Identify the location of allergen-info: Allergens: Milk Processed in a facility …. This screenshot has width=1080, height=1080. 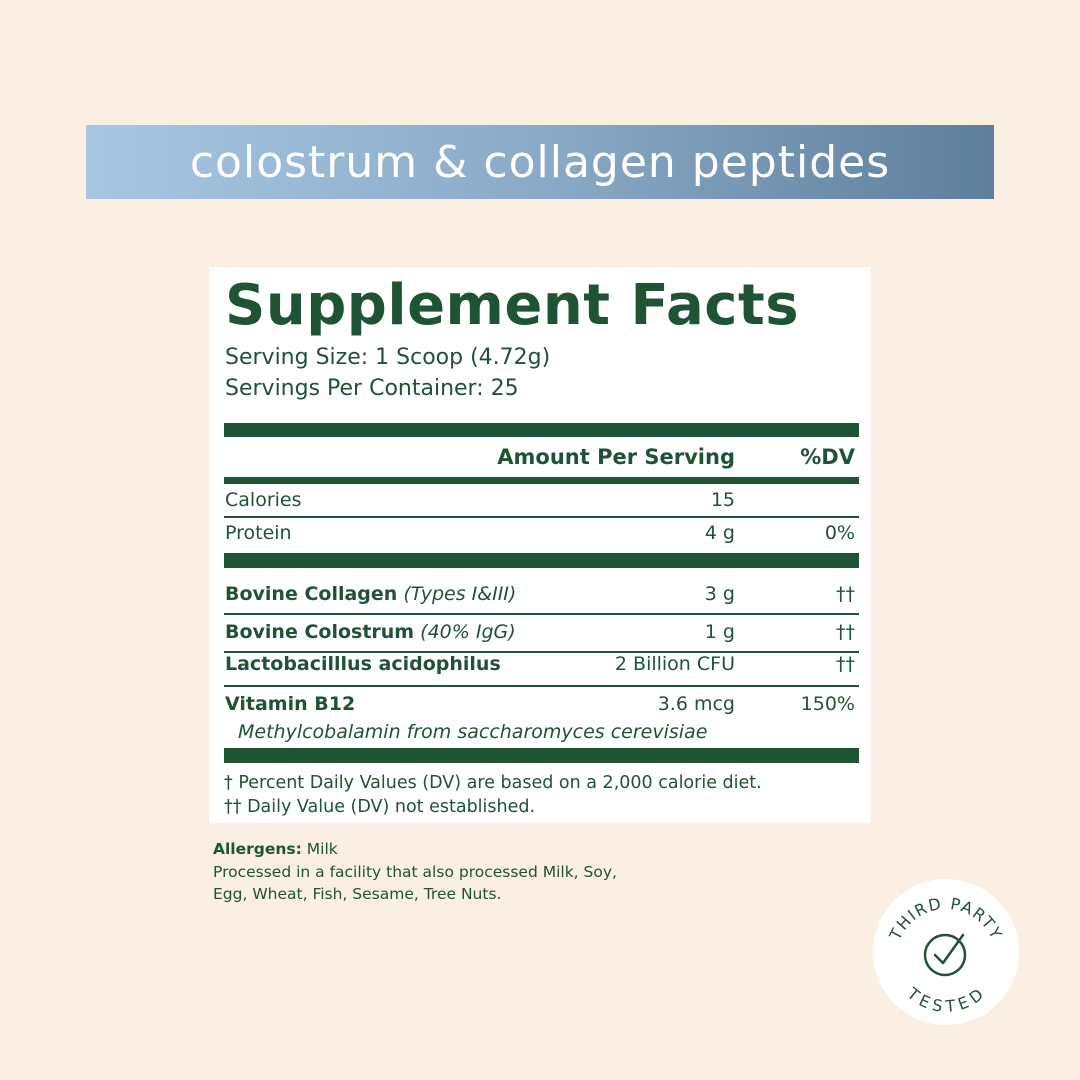
(415, 872).